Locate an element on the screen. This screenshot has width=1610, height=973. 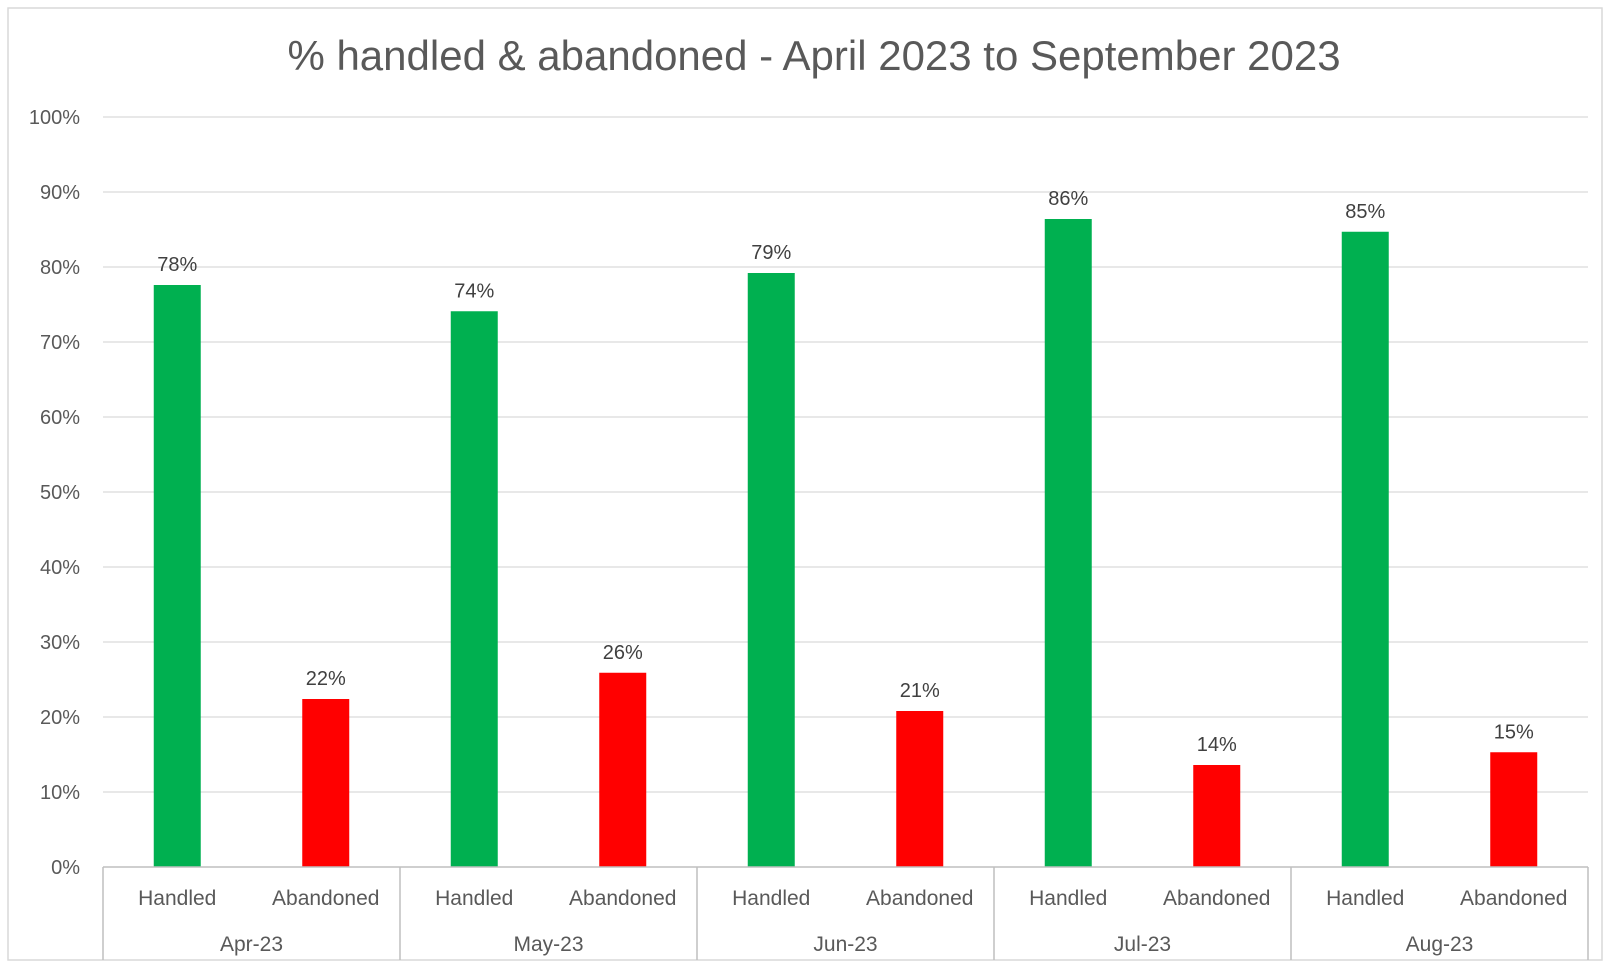
y-tick-label: 90% is located at coordinates (60, 193).